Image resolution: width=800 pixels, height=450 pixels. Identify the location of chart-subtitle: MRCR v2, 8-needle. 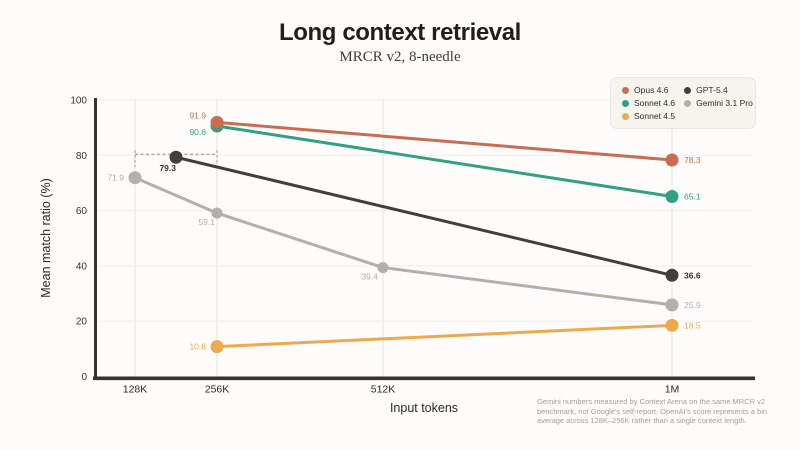
(400, 57).